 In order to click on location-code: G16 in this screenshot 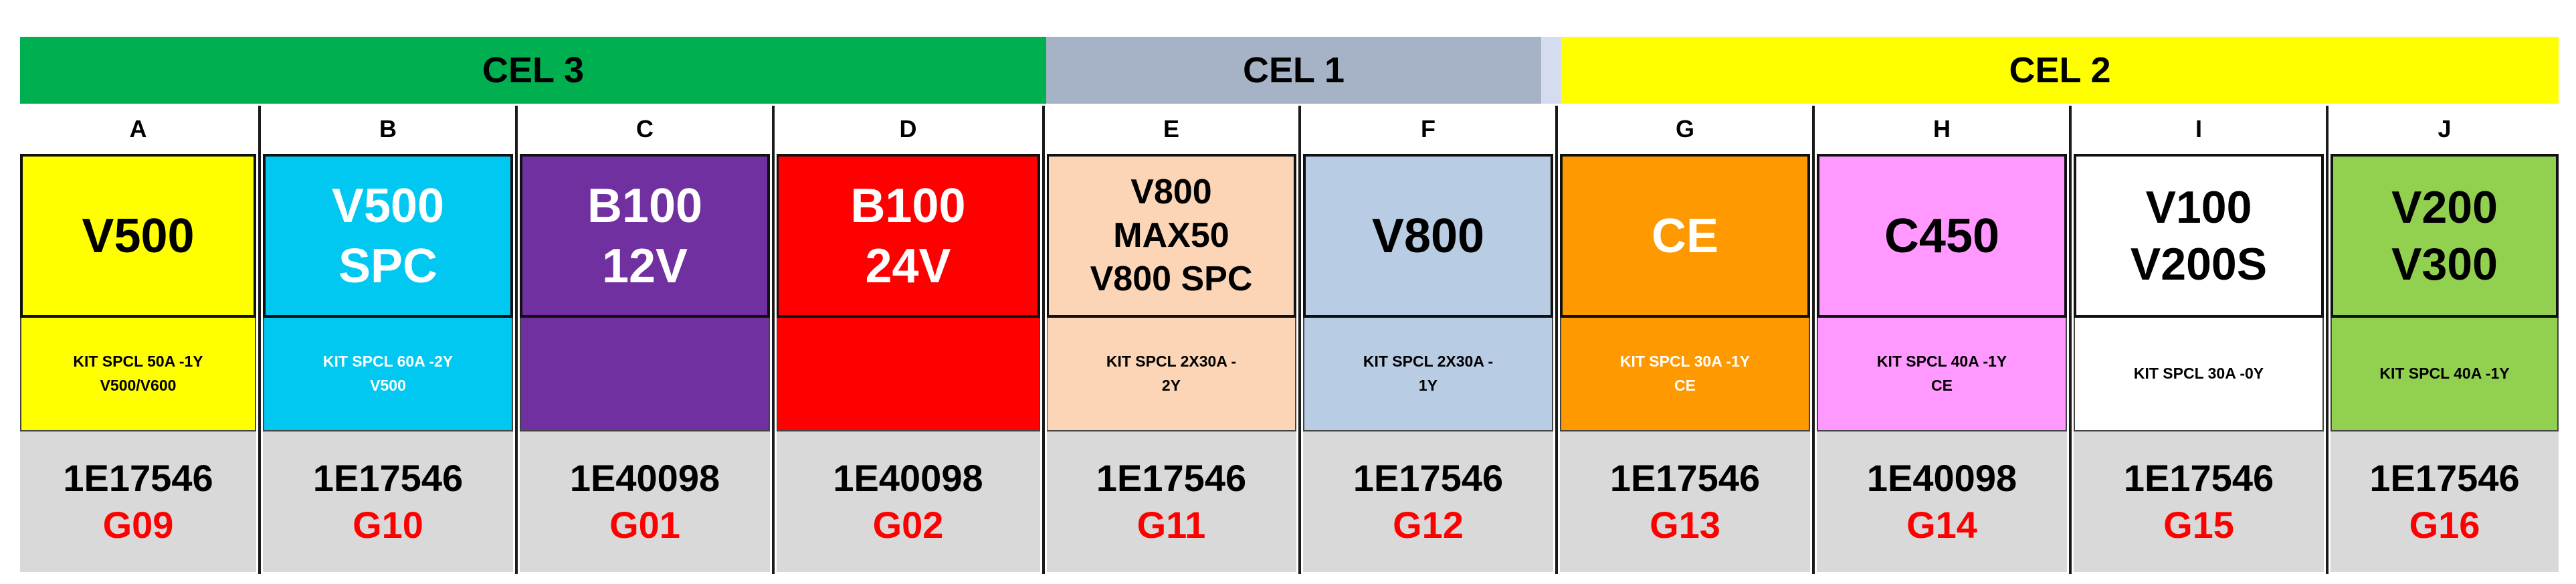, I will do `click(2444, 525)`.